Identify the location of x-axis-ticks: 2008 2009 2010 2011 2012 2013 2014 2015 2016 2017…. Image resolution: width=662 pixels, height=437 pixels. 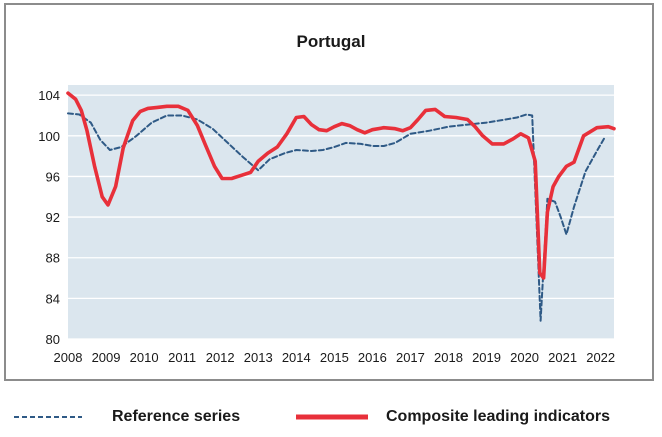
(335, 357).